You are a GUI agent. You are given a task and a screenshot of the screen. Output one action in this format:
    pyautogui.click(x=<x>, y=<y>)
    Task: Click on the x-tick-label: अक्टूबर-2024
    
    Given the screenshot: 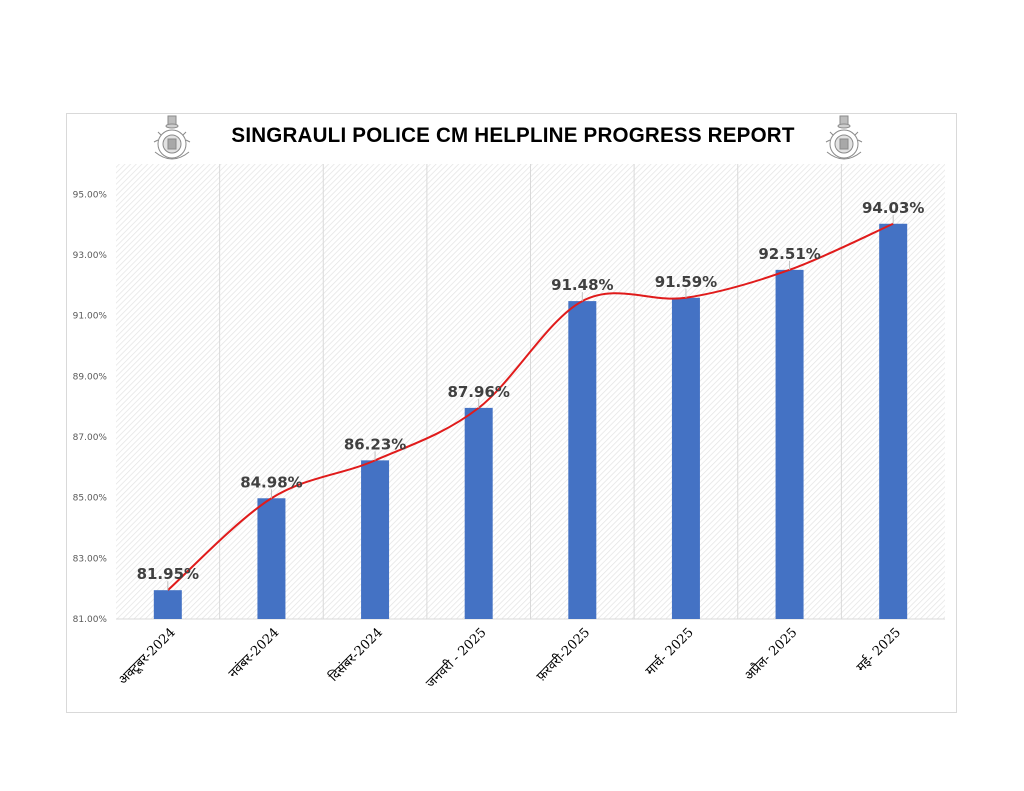 What is the action you would take?
    pyautogui.click(x=147, y=656)
    